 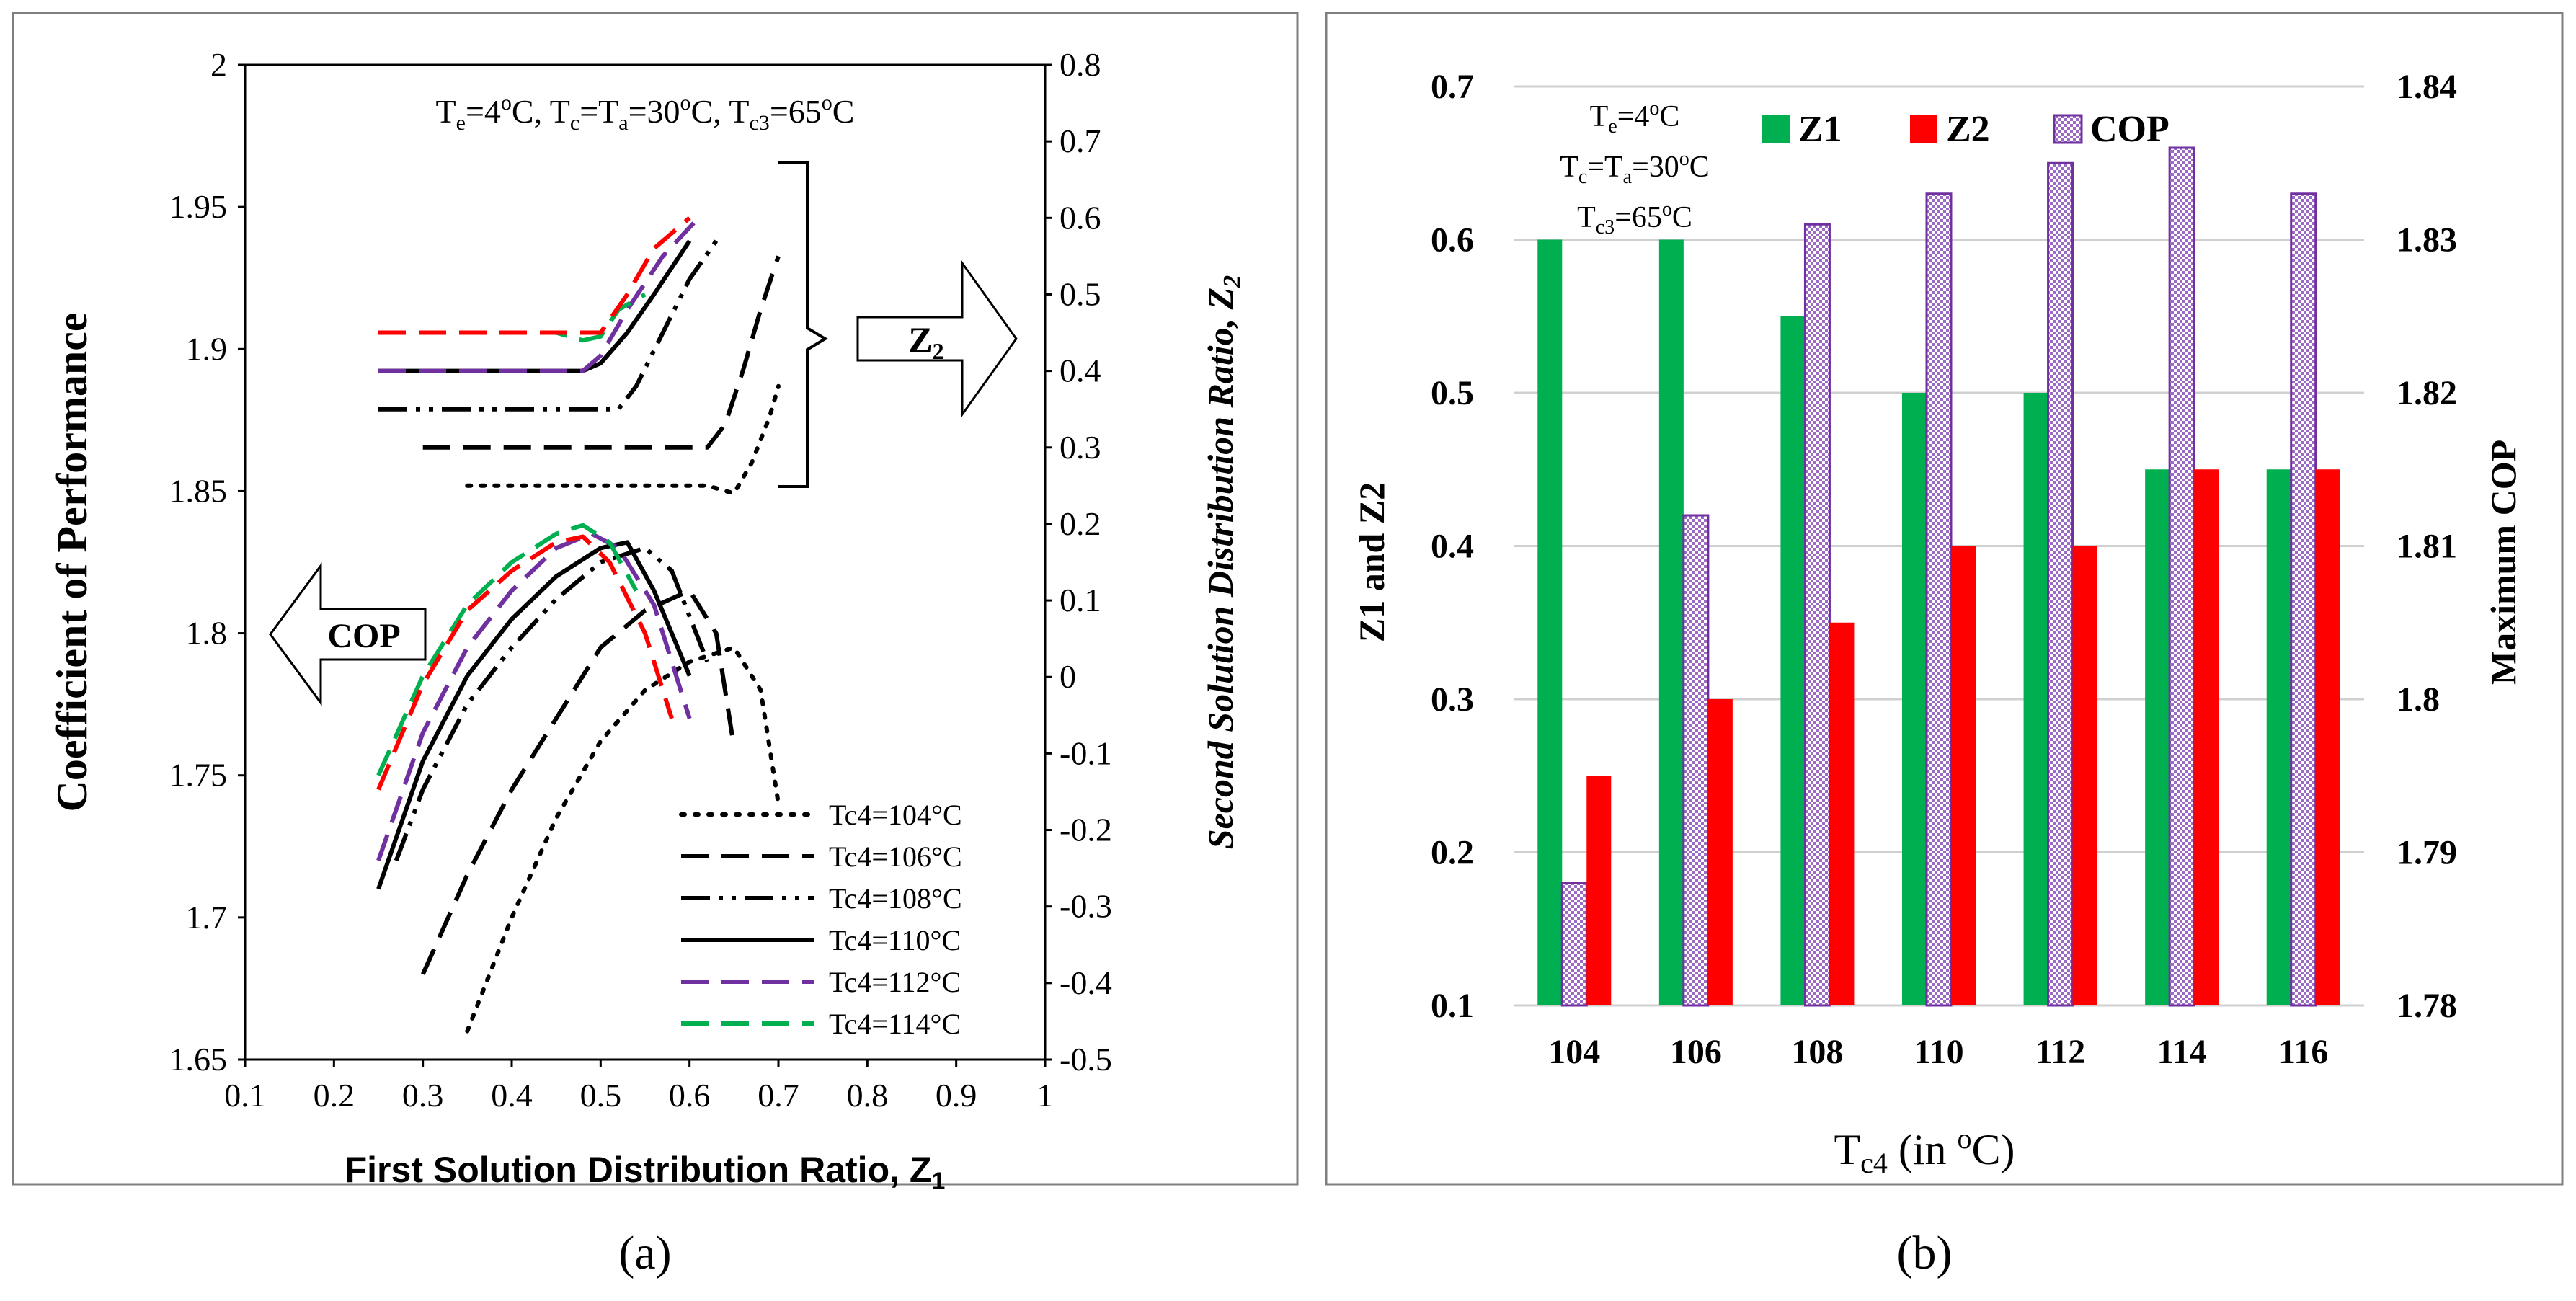 What do you see at coordinates (779, 1095) in the screenshot?
I see `x-tick-label: 0.7` at bounding box center [779, 1095].